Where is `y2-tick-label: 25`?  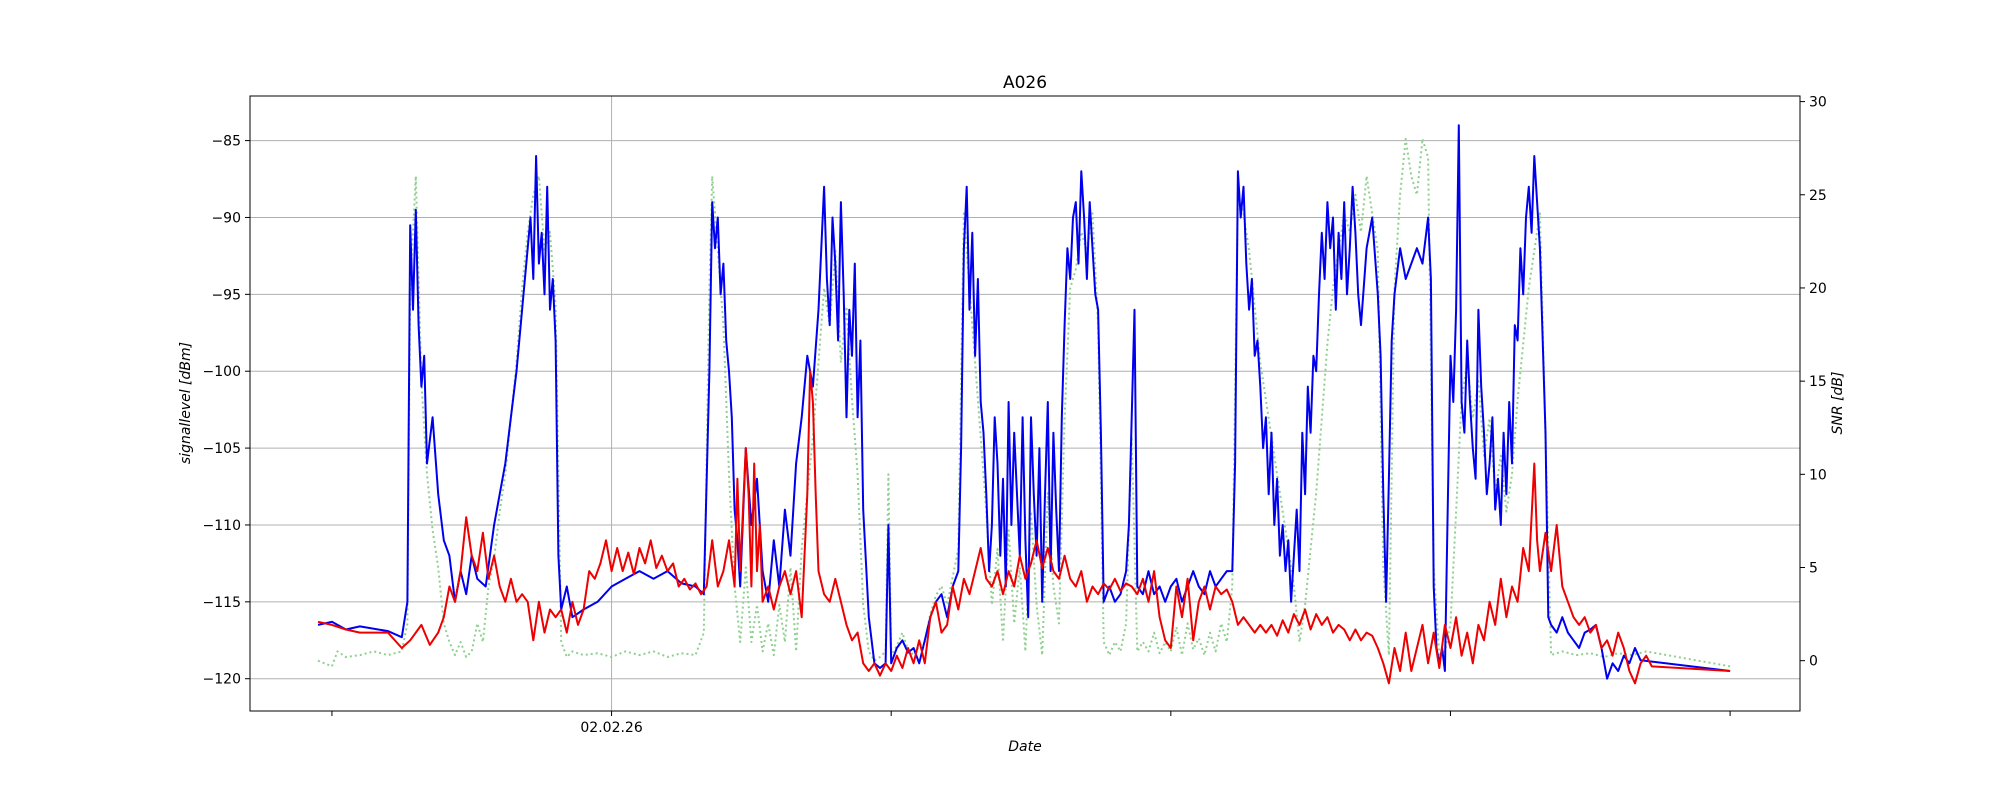 y2-tick-label: 25 is located at coordinates (1818, 196).